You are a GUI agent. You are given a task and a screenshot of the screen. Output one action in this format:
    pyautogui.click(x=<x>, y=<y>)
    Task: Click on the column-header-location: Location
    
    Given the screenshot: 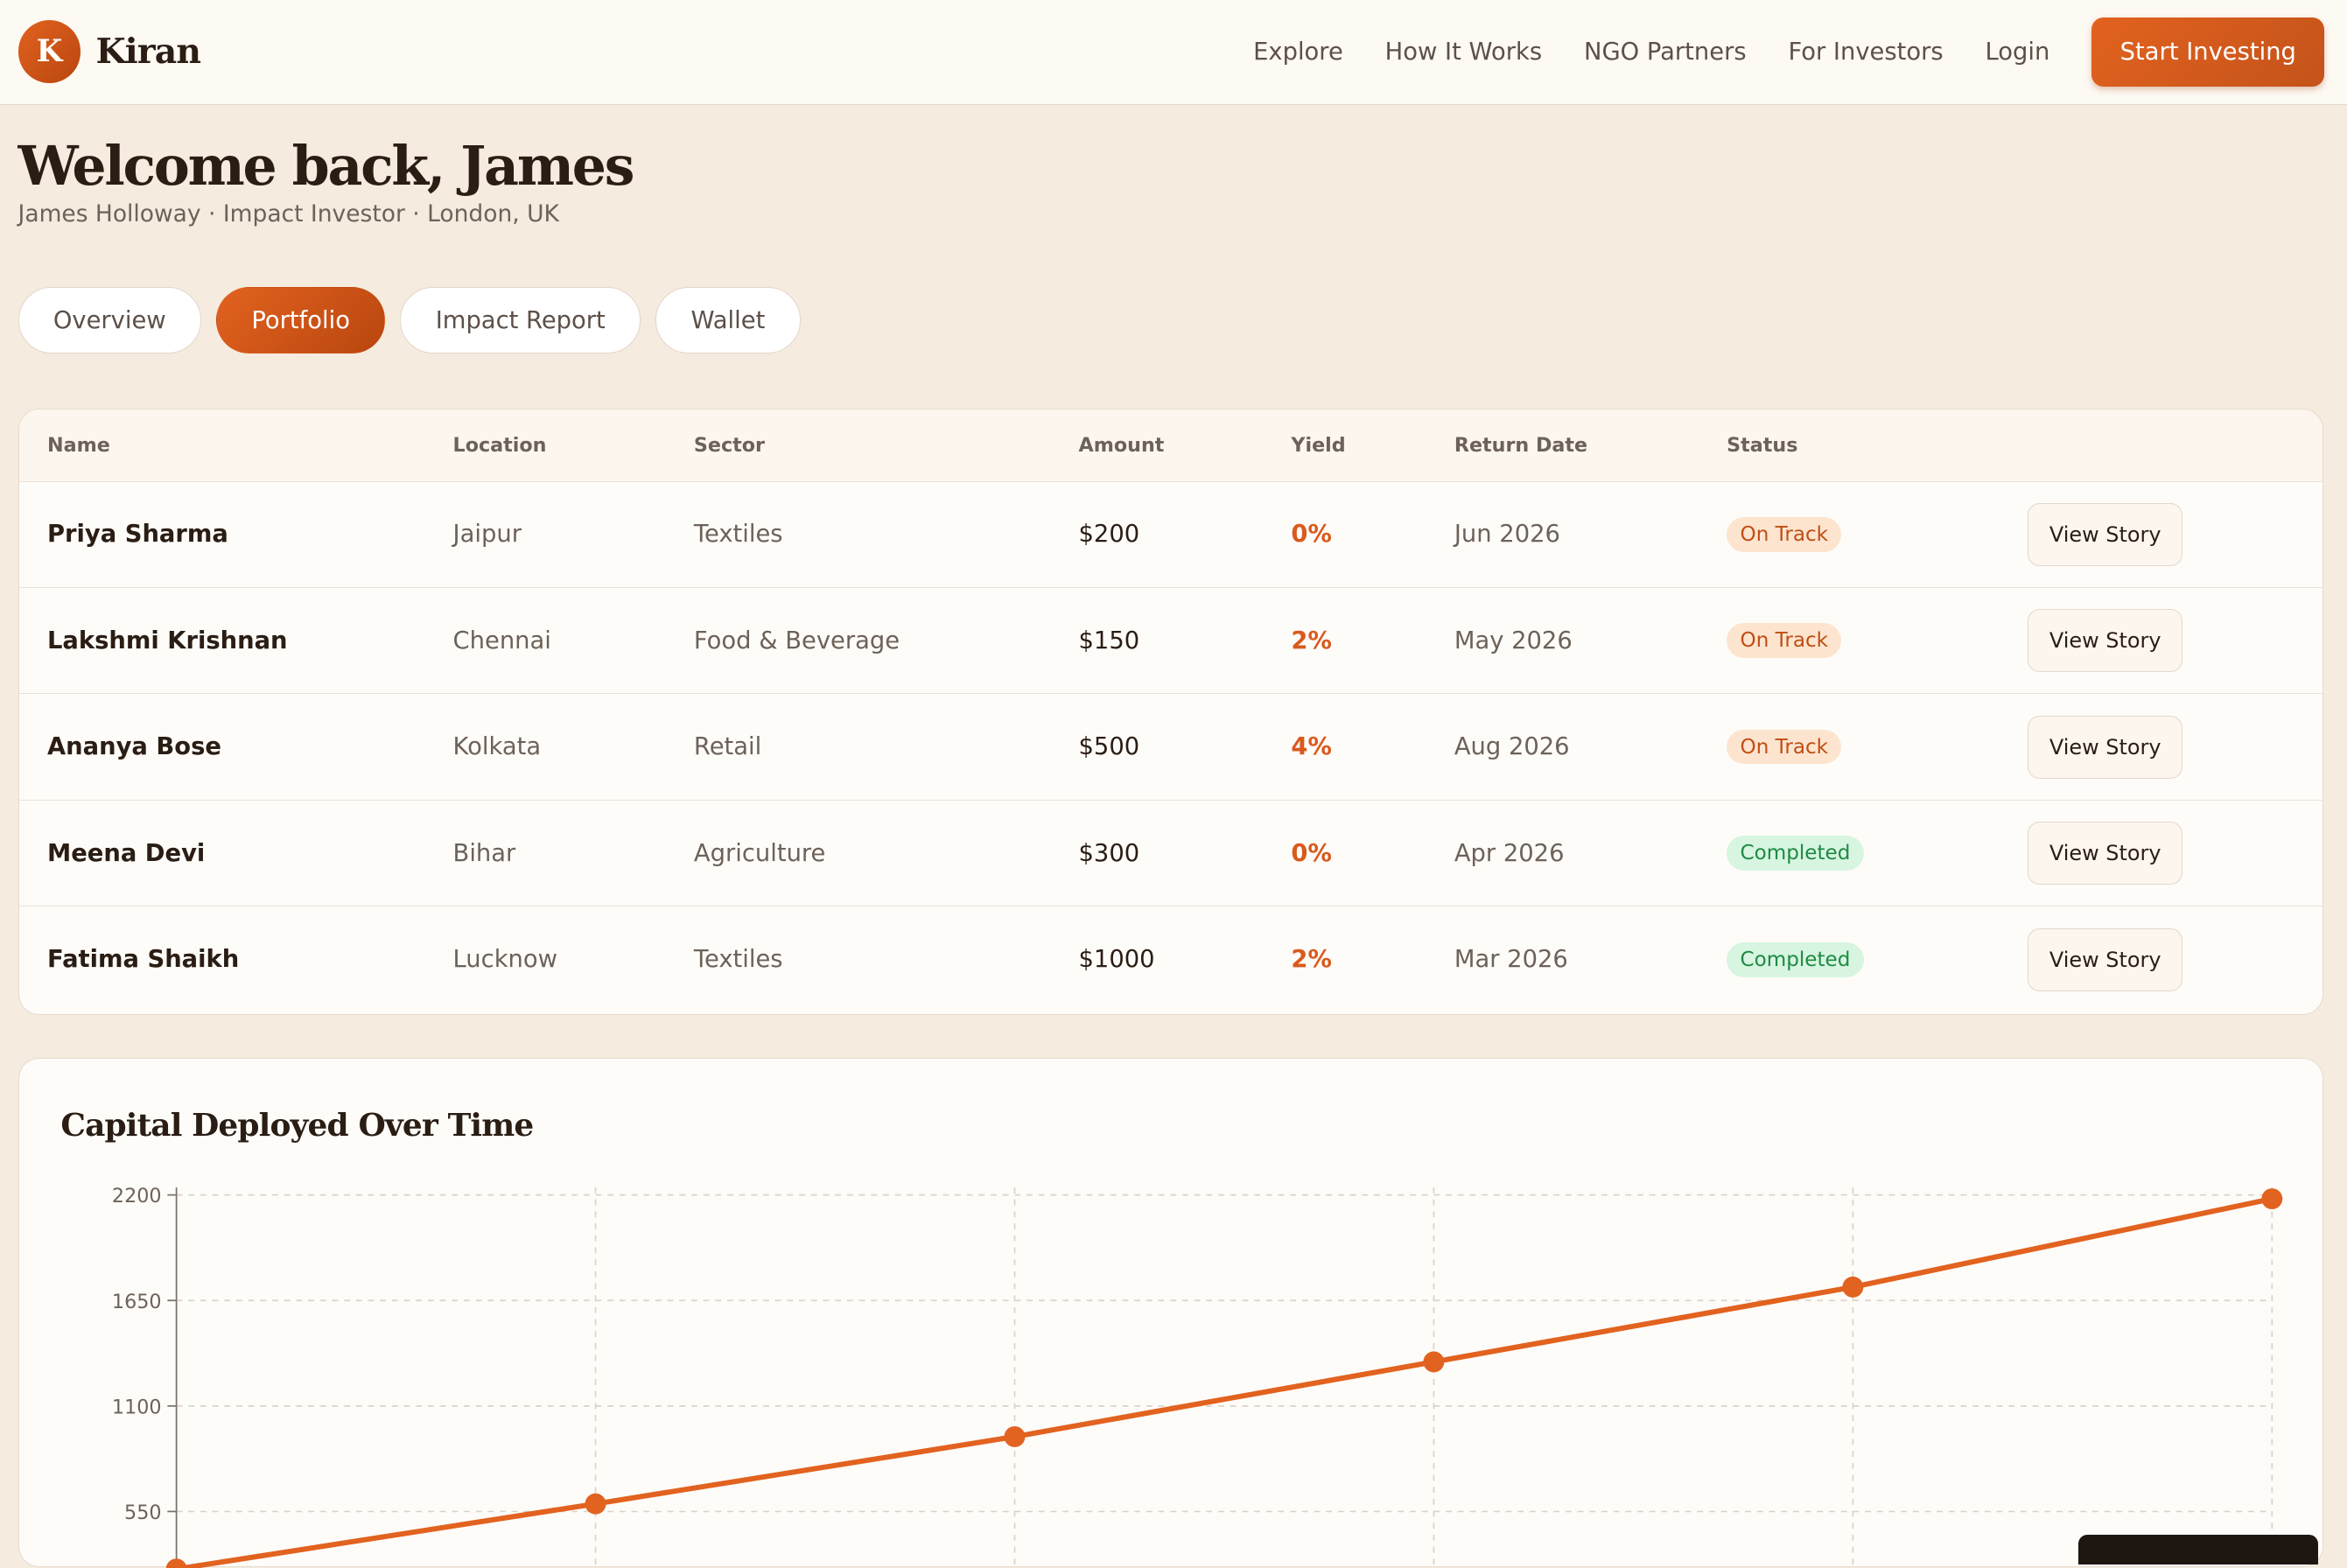 What is the action you would take?
    pyautogui.click(x=500, y=445)
    